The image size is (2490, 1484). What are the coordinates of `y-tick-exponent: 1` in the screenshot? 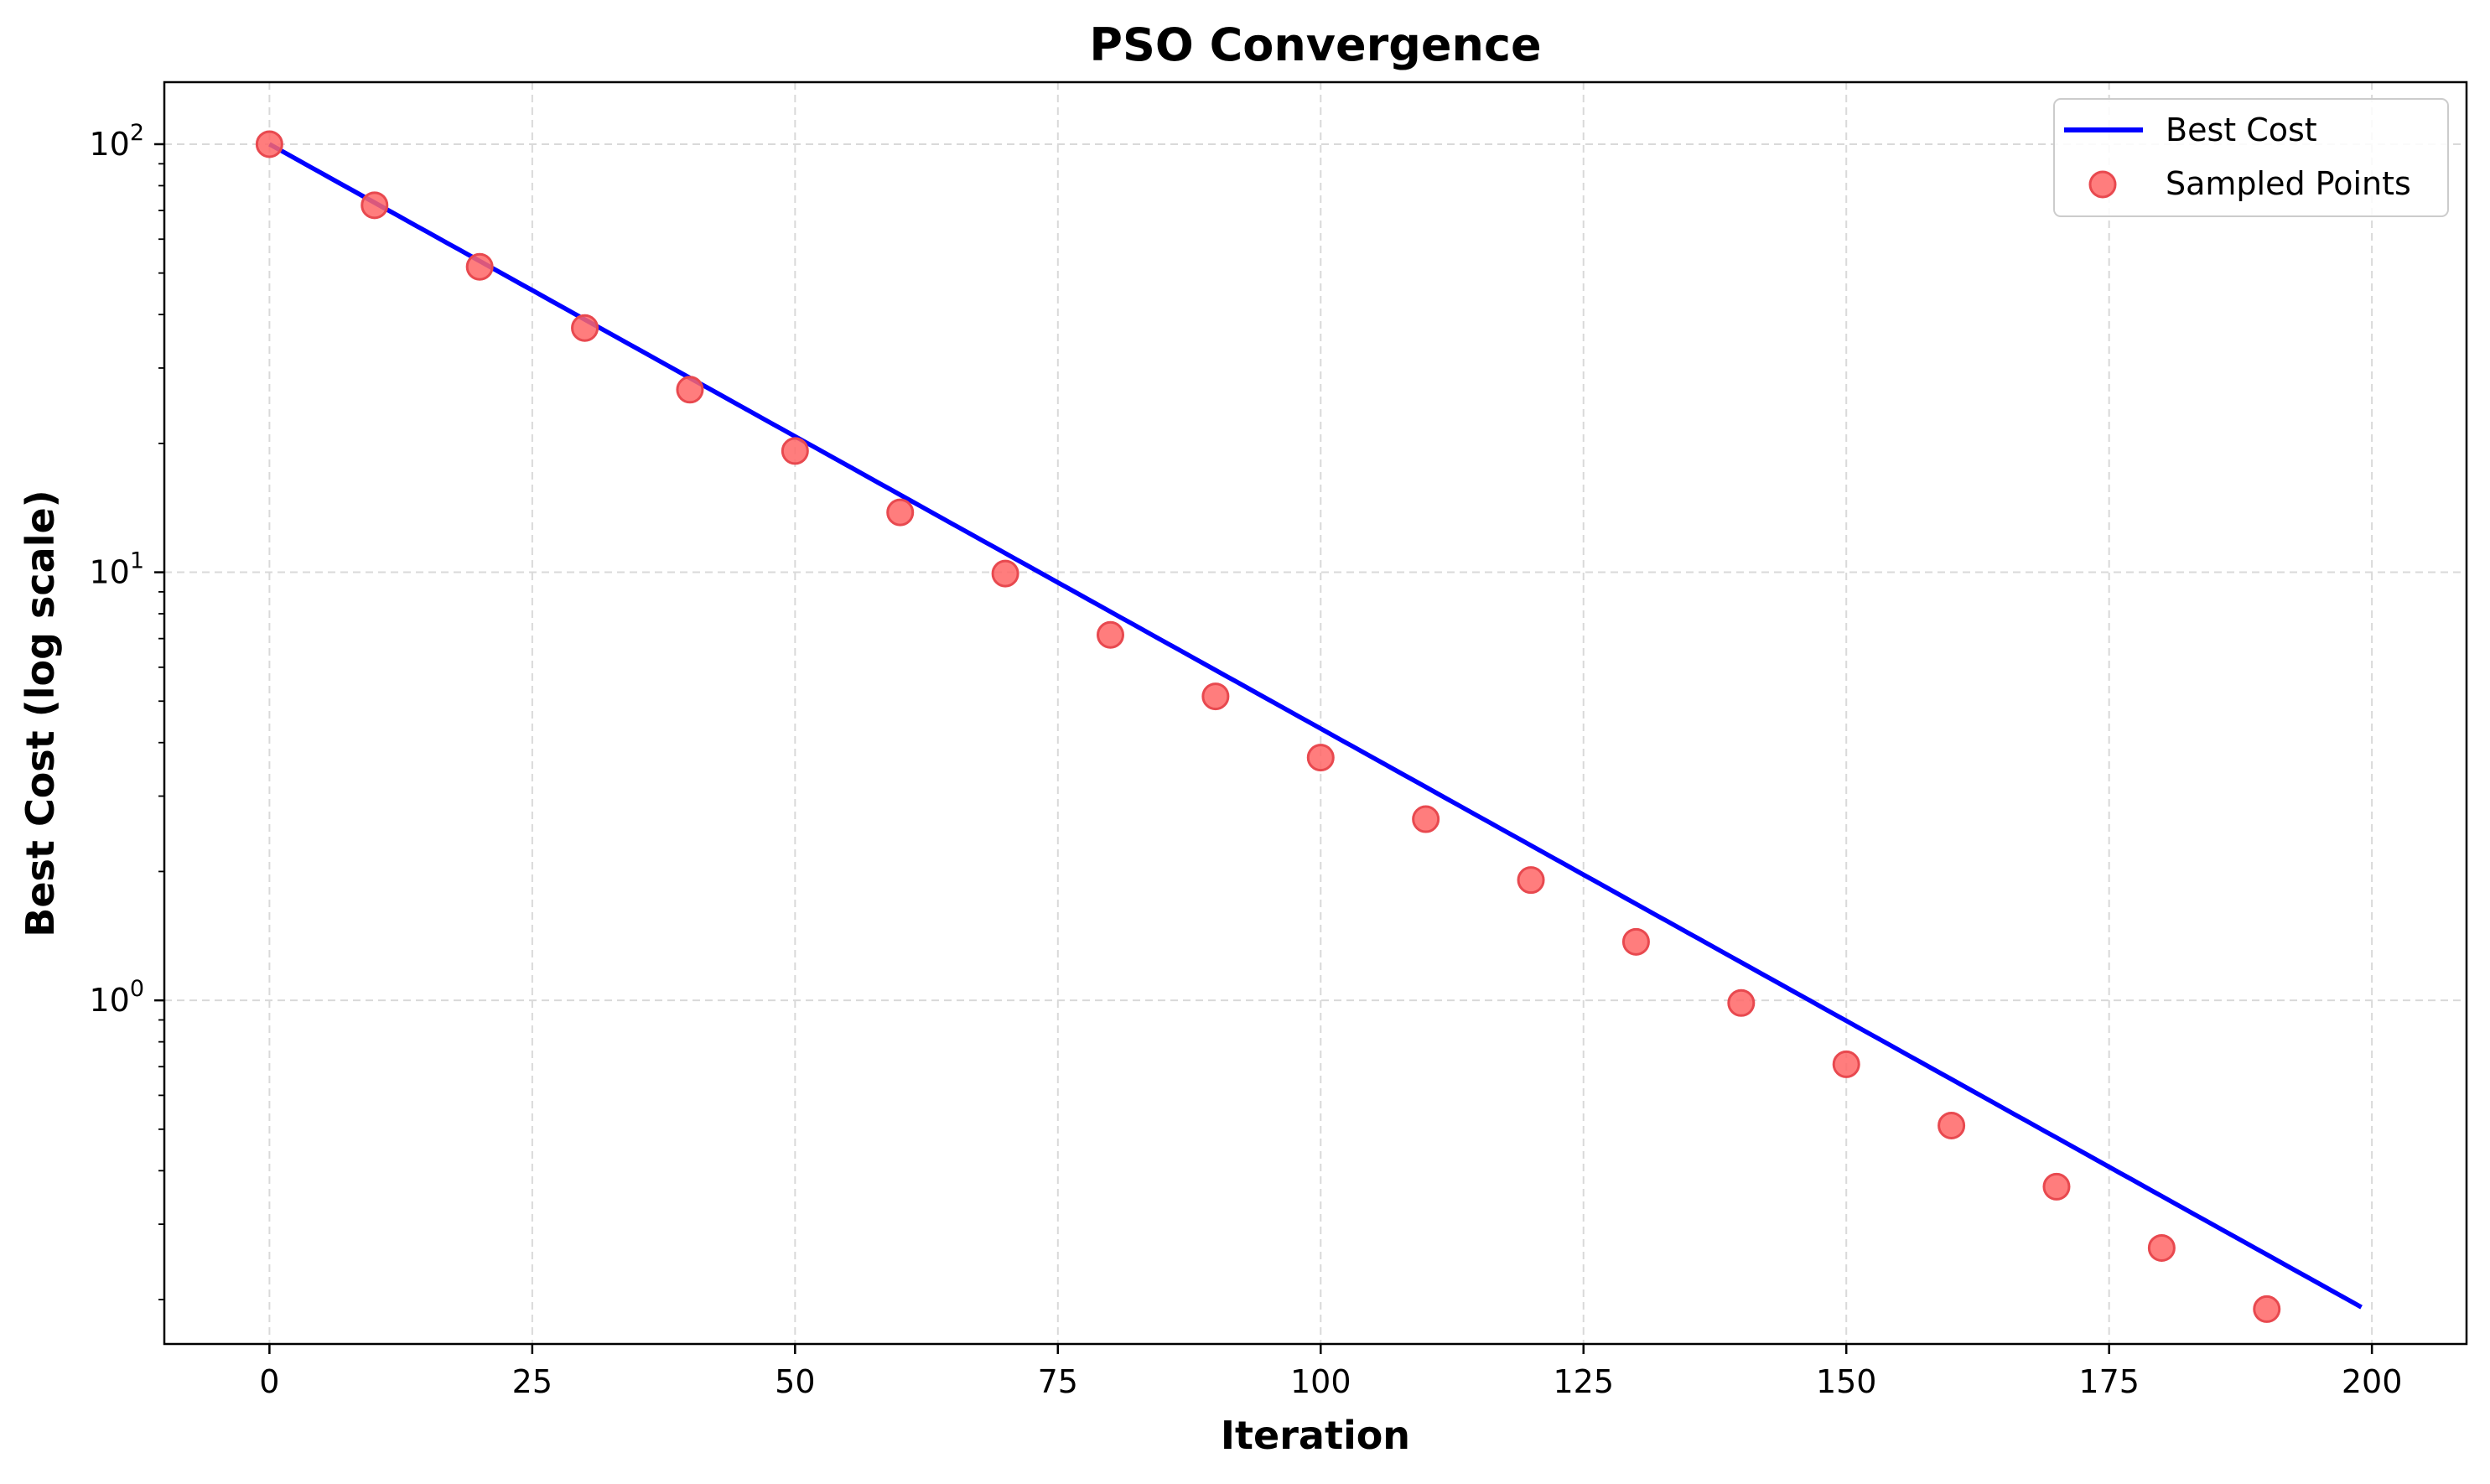 It's located at (137, 561).